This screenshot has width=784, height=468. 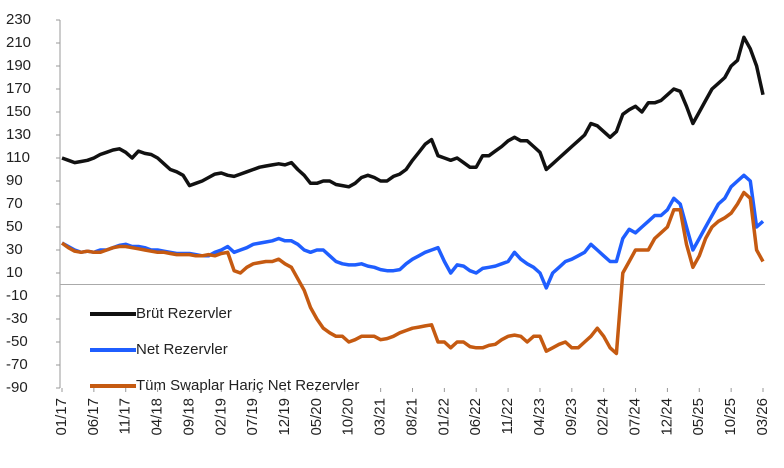 What do you see at coordinates (475, 417) in the screenshot?
I see `x-tick-label: 06/22` at bounding box center [475, 417].